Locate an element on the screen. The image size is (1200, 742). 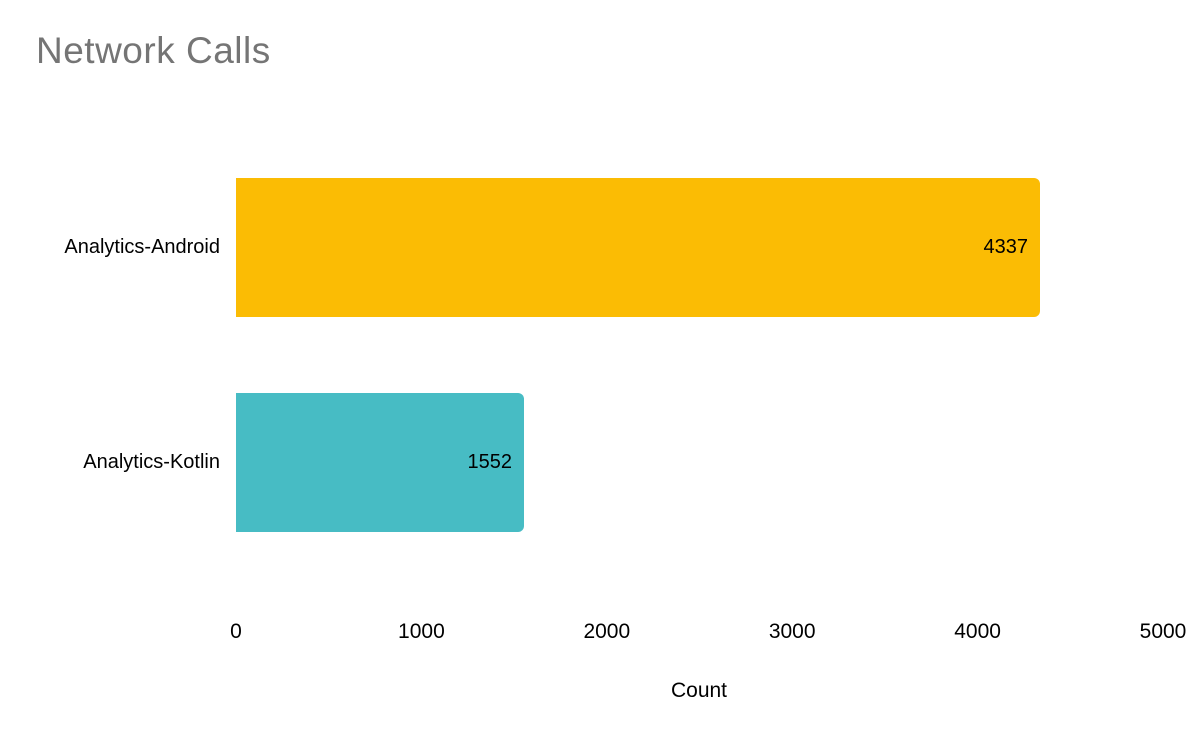
x-tick-label: 2000 is located at coordinates (607, 631).